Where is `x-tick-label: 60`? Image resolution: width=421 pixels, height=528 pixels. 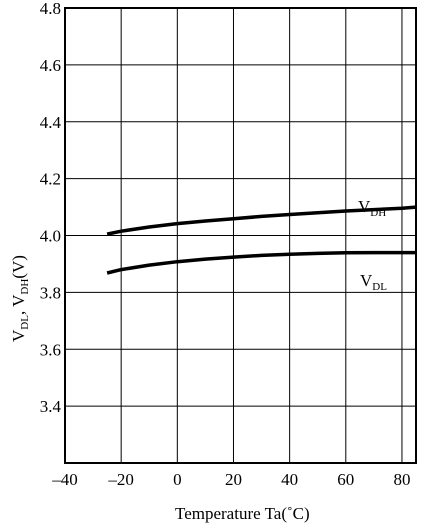 x-tick-label: 60 is located at coordinates (345, 479).